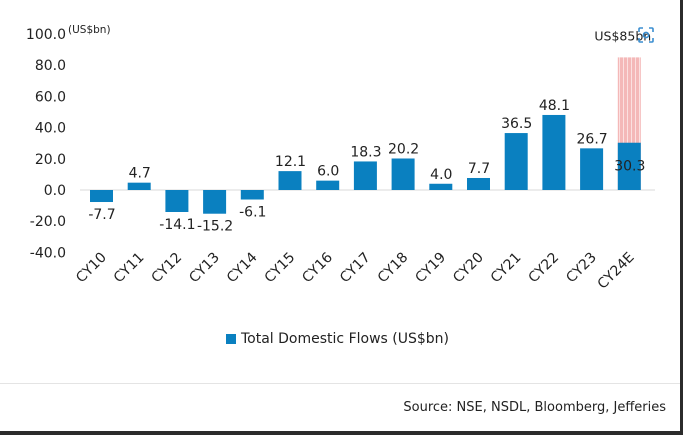 Image resolution: width=683 pixels, height=435 pixels. I want to click on source-note: Source: NSE, NSDL, Bloomberg, Jefferies, so click(534, 407).